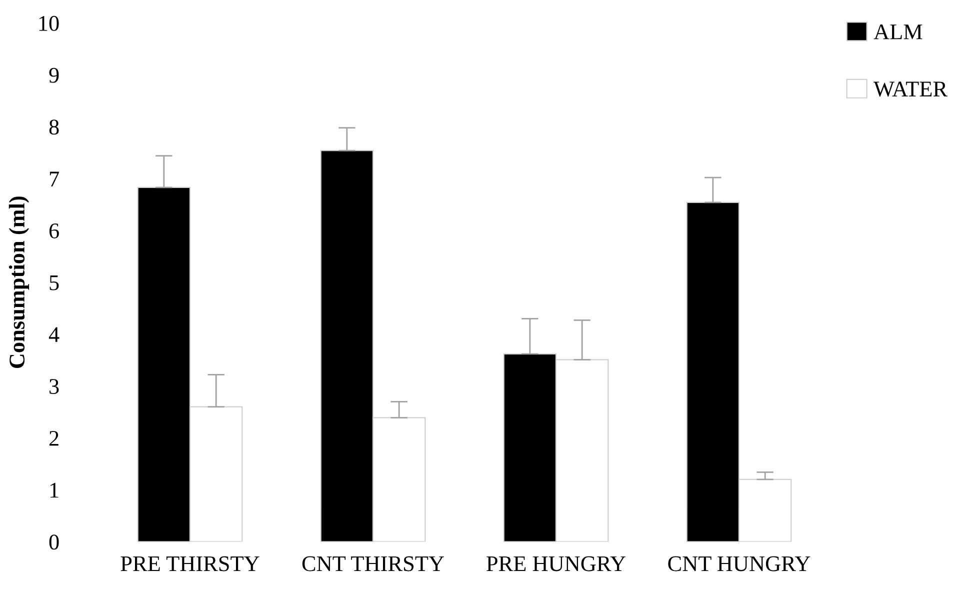 The image size is (954, 592). What do you see at coordinates (898, 32) in the screenshot?
I see `legend-label: ALM` at bounding box center [898, 32].